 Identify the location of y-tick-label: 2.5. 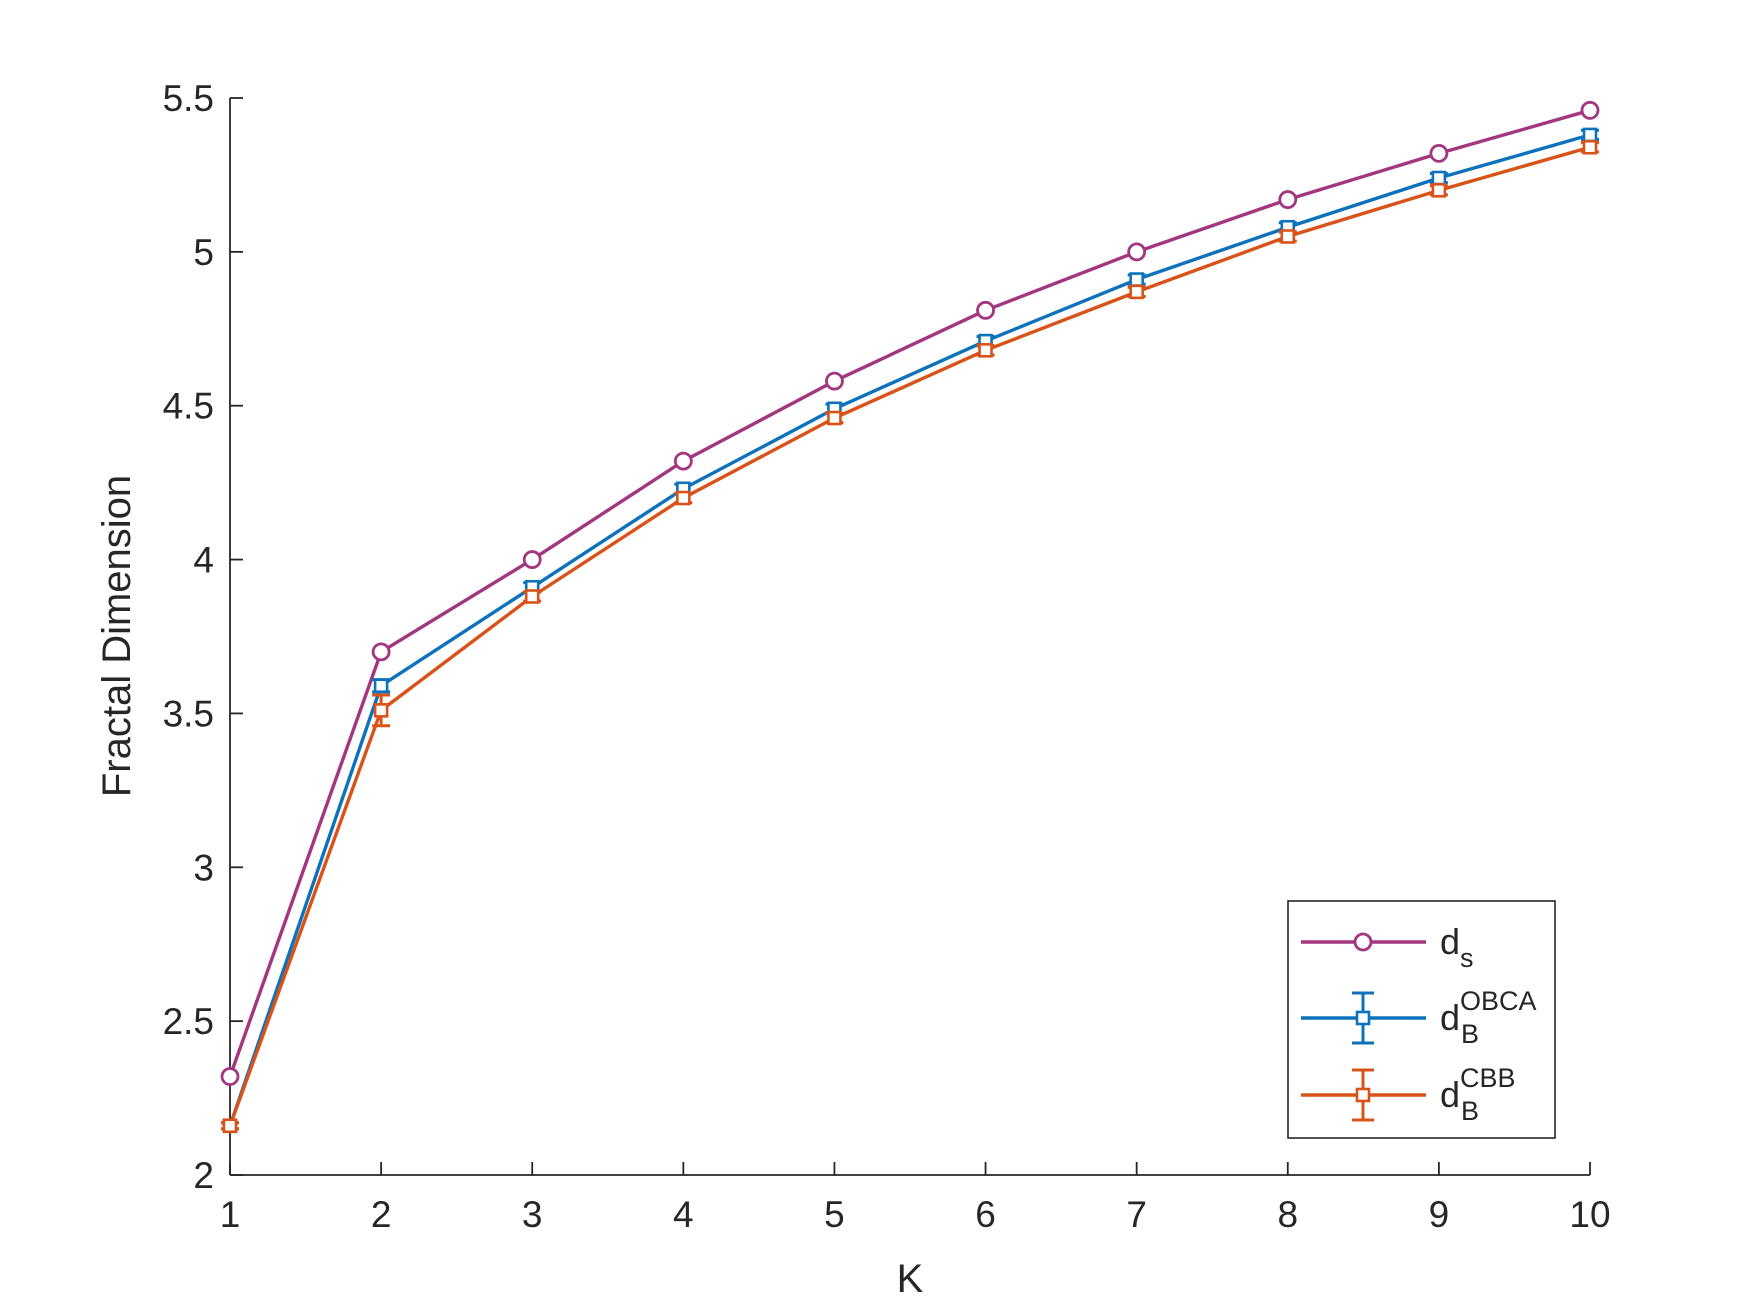
(188, 1021).